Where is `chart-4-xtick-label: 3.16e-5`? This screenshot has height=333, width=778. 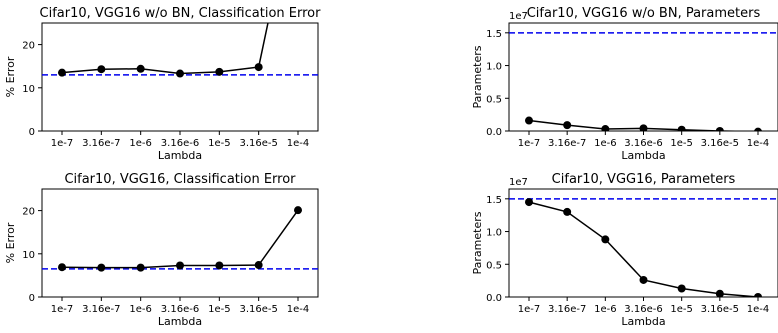
chart-4-xtick-label: 3.16e-5 is located at coordinates (720, 309).